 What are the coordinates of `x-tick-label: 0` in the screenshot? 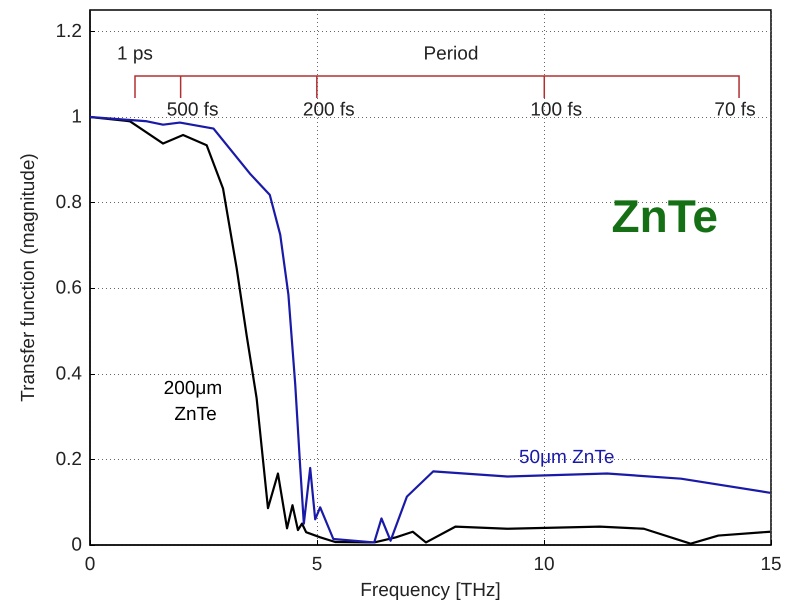 It's located at (90, 564).